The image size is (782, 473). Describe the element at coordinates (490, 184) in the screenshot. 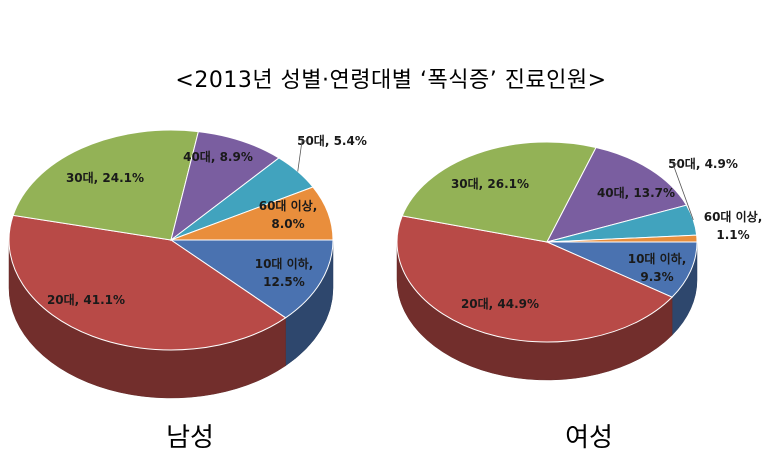

I see `data-label-female-30대: 30대, 26.1%` at that location.